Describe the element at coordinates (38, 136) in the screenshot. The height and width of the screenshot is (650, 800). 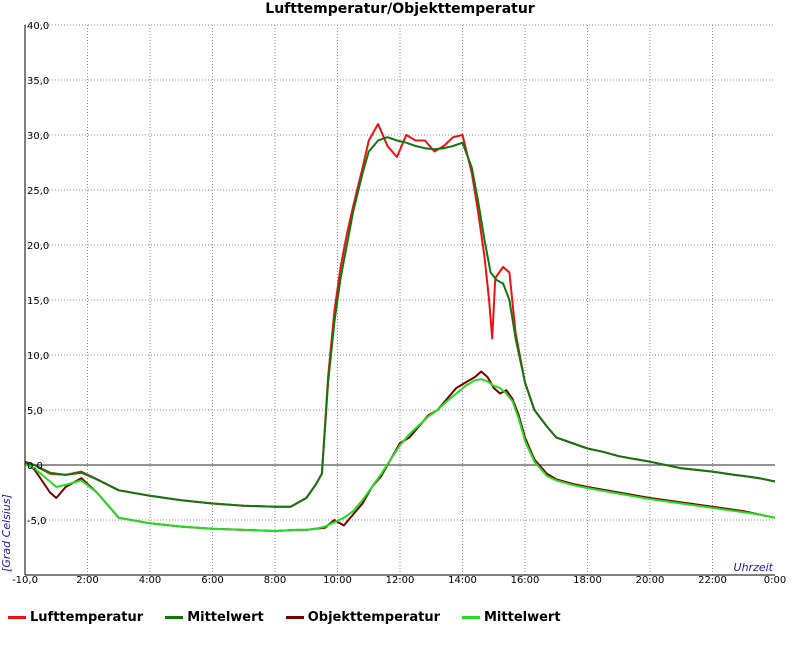
I see `y-tick-label: 30,0` at that location.